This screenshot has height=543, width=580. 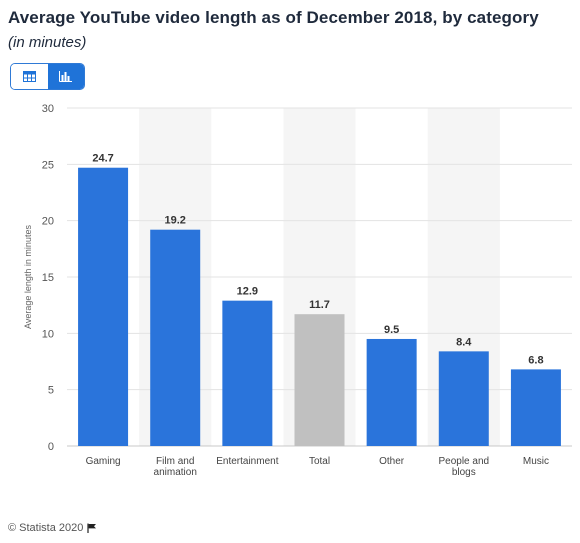 What do you see at coordinates (536, 461) in the screenshot?
I see `x-tick-label: Music` at bounding box center [536, 461].